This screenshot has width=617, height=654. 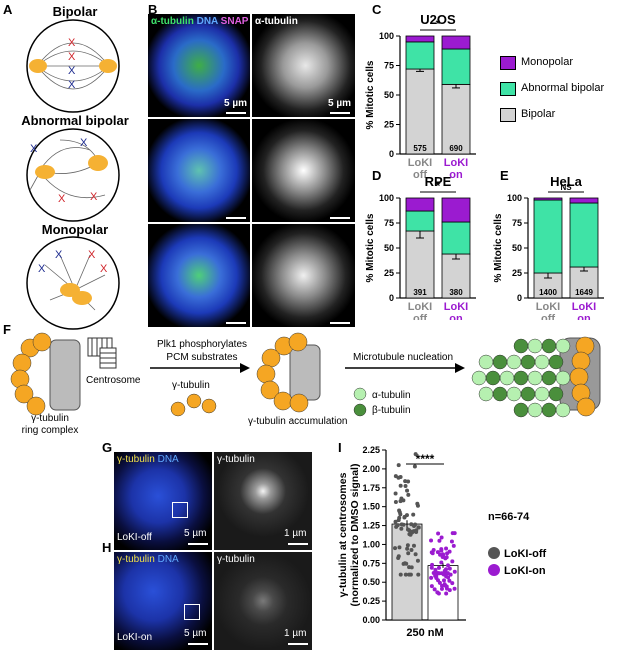 What do you see at coordinates (107, 547) in the screenshot?
I see `panel-label-h: H` at bounding box center [107, 547].